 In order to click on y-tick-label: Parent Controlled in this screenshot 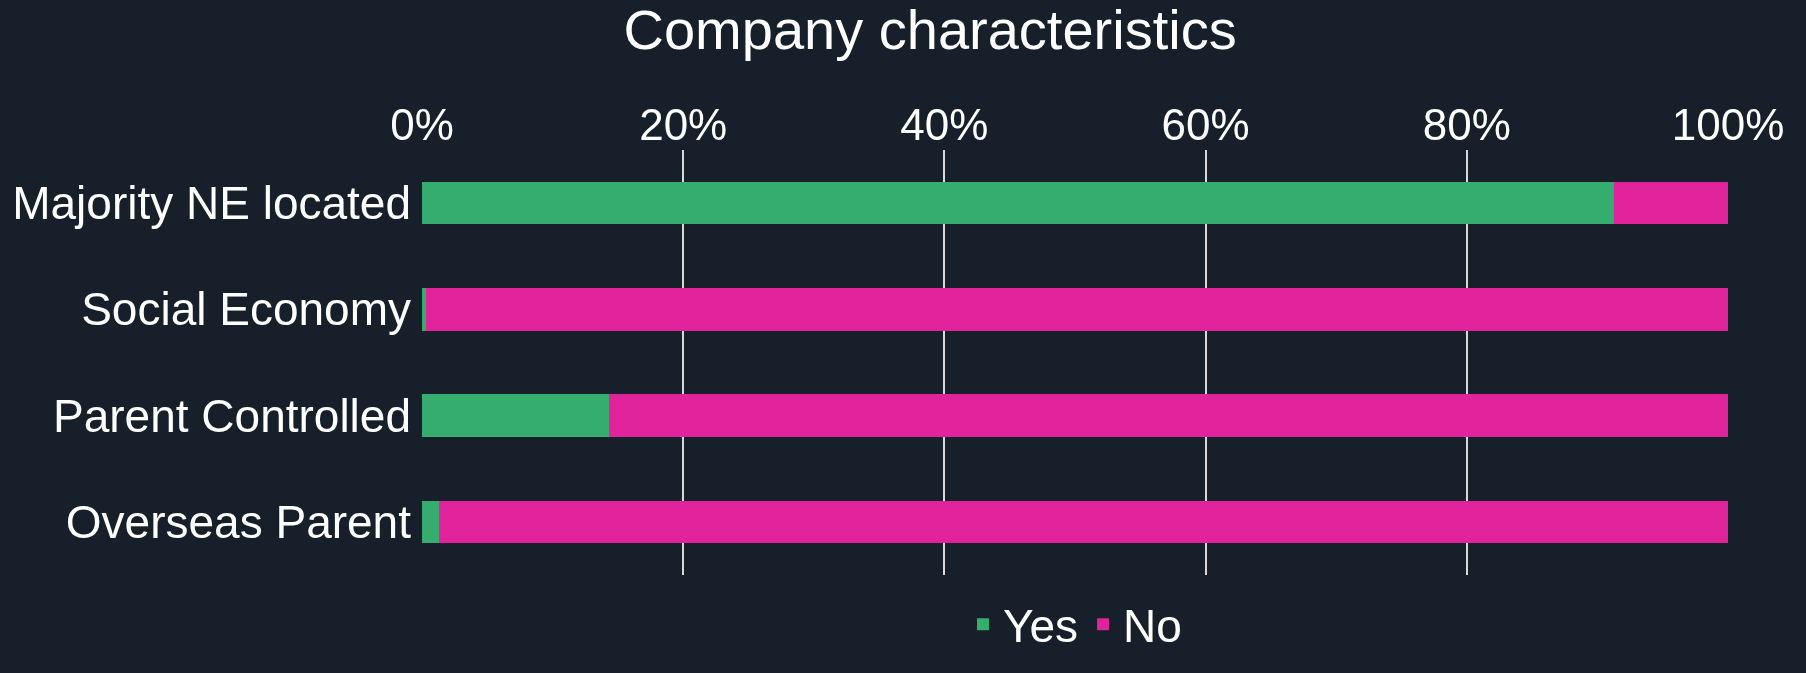, I will do `click(232, 415)`.